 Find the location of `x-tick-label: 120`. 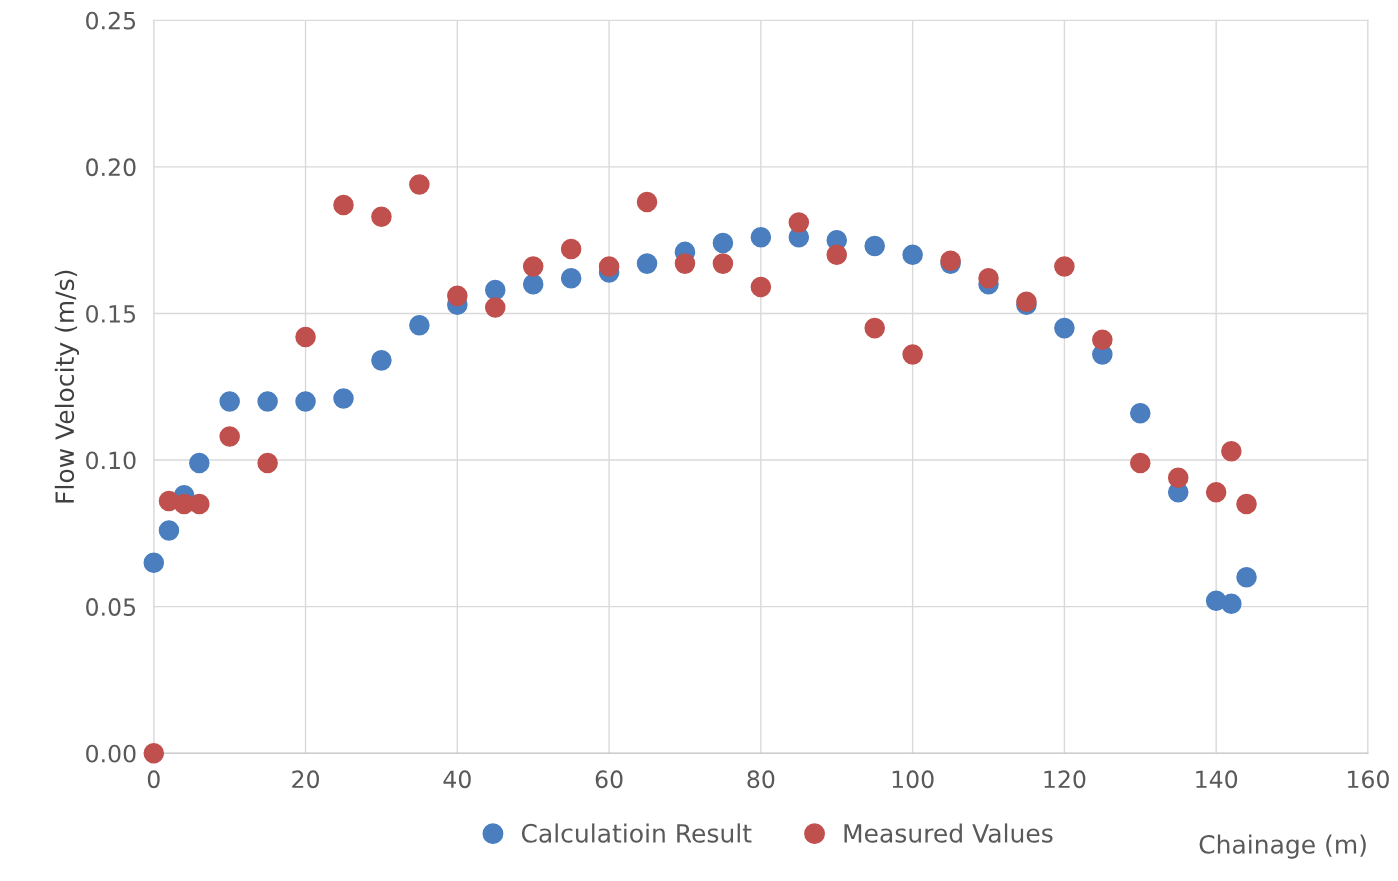

x-tick-label: 120 is located at coordinates (1065, 779).